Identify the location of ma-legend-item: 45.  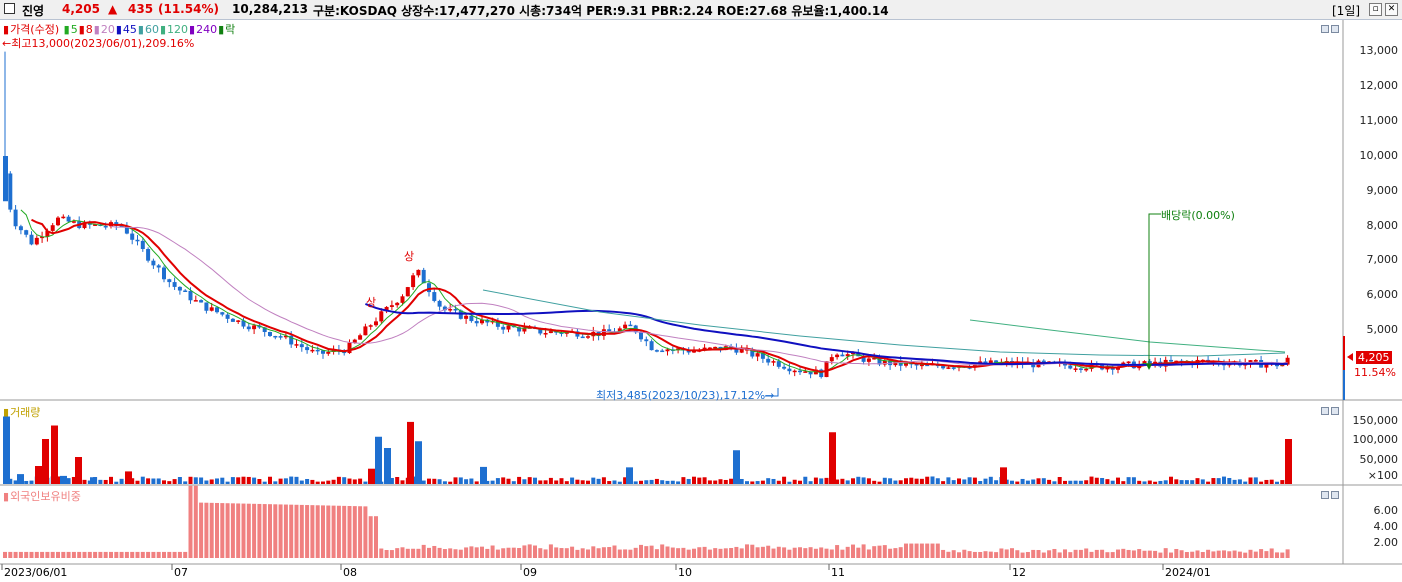
(129, 29).